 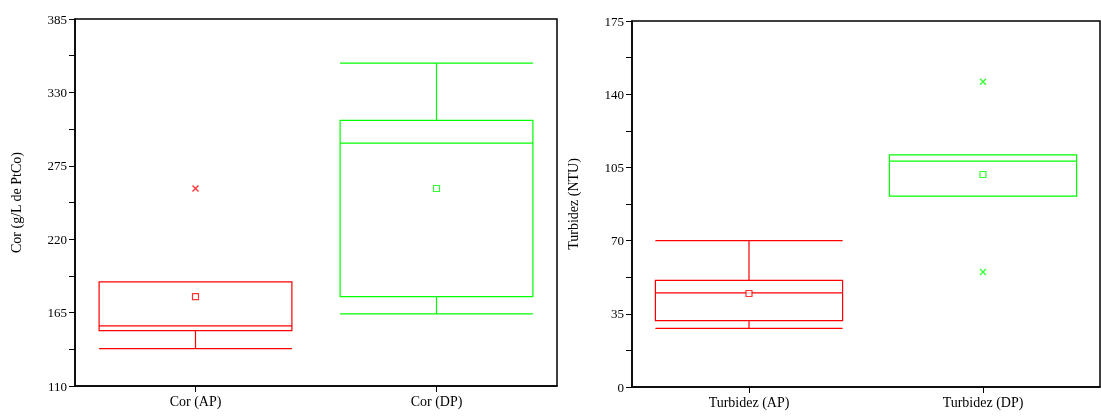 I want to click on y-tick-label: 165, so click(x=57, y=313).